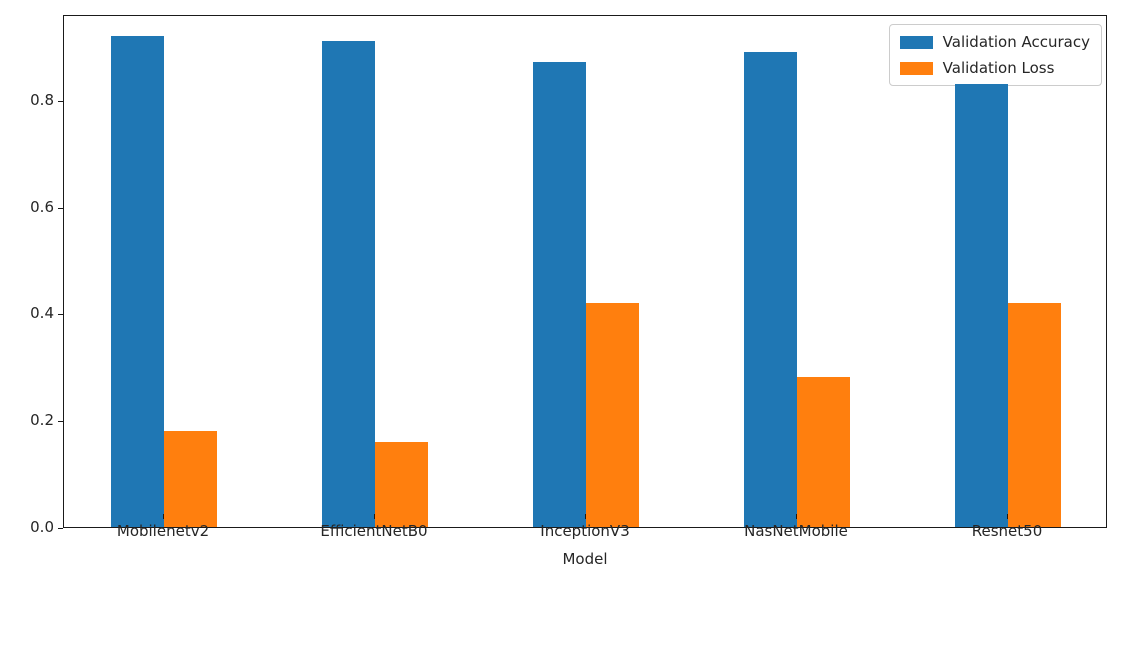 The height and width of the screenshot is (656, 1130). Describe the element at coordinates (374, 531) in the screenshot. I see `x-tick-label-efficientnetb0: EfficientNetB0` at that location.